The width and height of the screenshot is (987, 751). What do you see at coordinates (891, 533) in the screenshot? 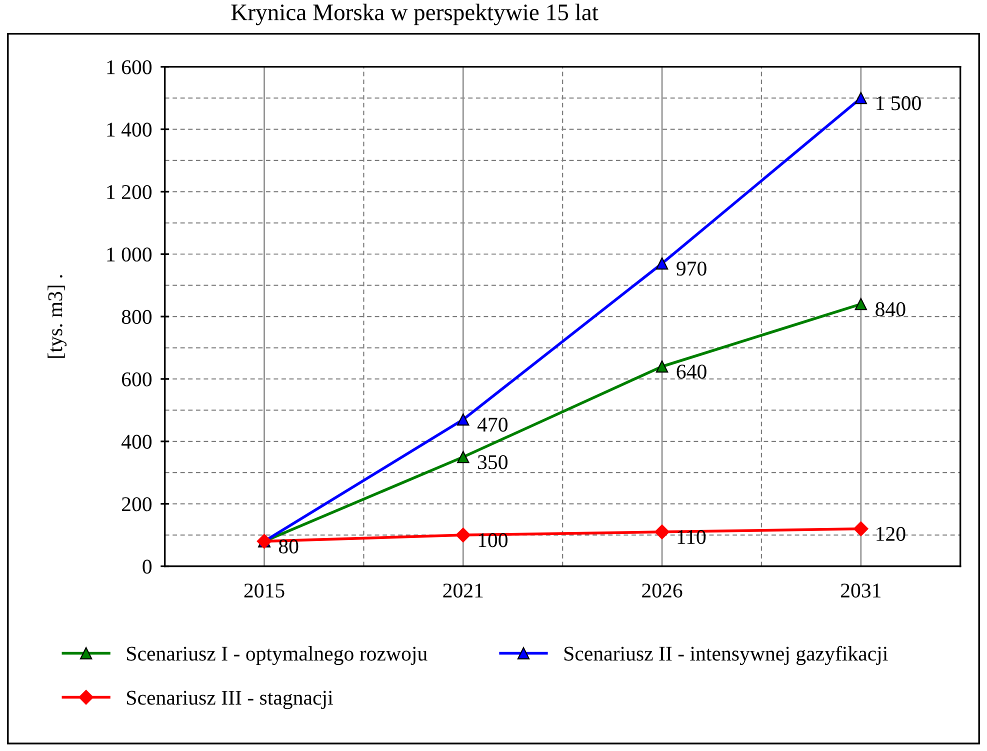
I see `data-label: 120` at bounding box center [891, 533].